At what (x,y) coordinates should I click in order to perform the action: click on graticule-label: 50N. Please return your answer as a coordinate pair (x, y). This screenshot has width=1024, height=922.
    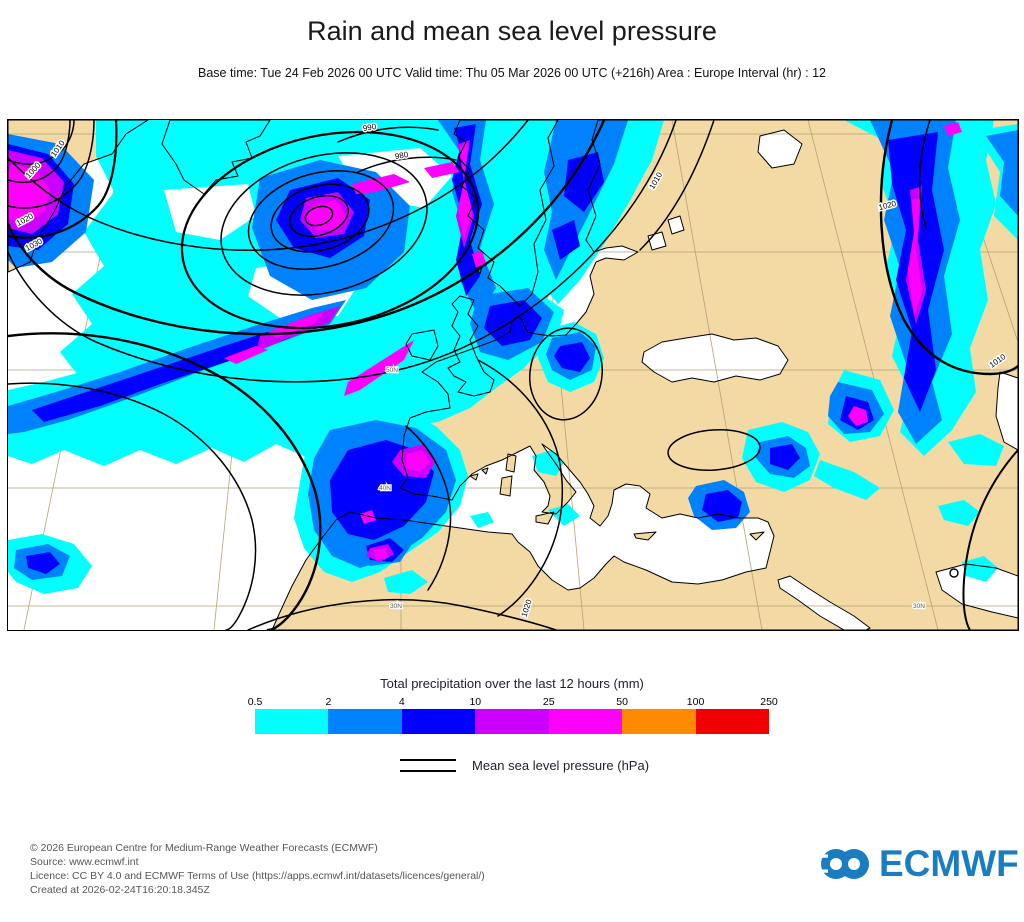
    Looking at the image, I should click on (392, 370).